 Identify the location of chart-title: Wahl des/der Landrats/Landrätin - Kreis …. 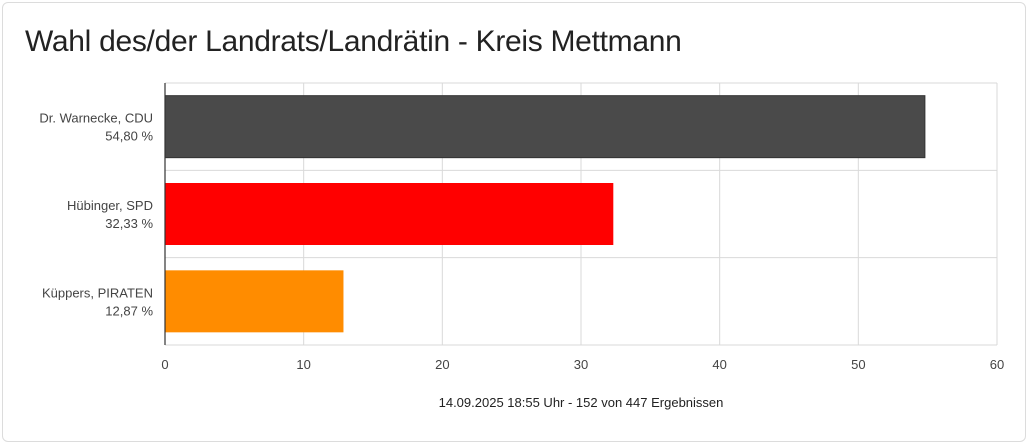
(353, 41).